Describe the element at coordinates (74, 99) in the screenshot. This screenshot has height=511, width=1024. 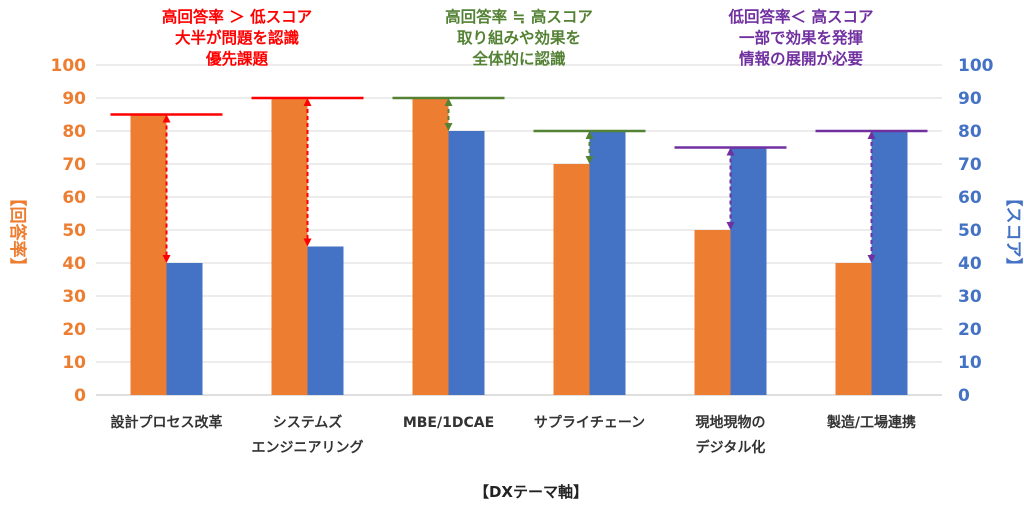
I see `y-tick-left: 90` at that location.